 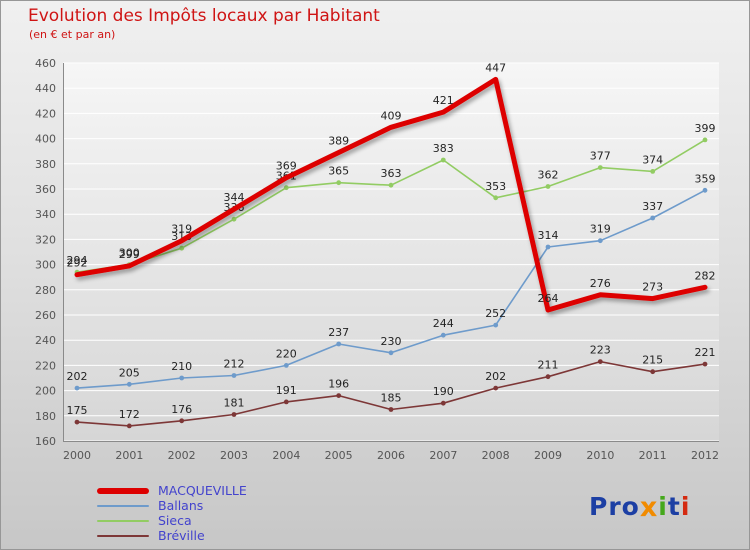 What do you see at coordinates (45, 164) in the screenshot?
I see `y-tick-label: 380` at bounding box center [45, 164].